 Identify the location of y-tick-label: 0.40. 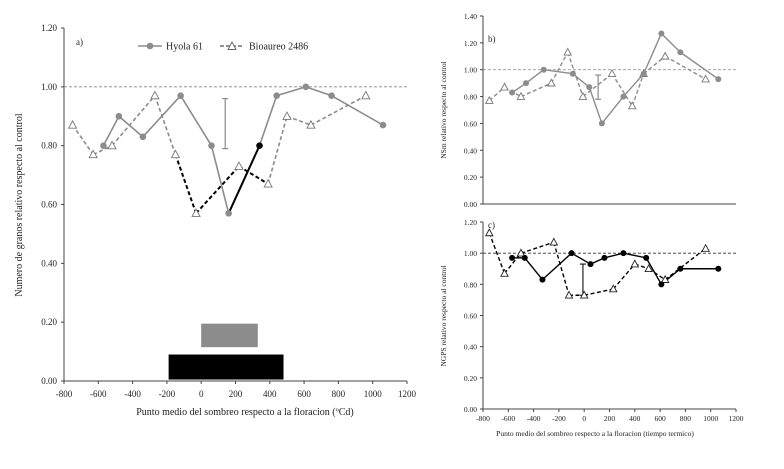
(470, 347).